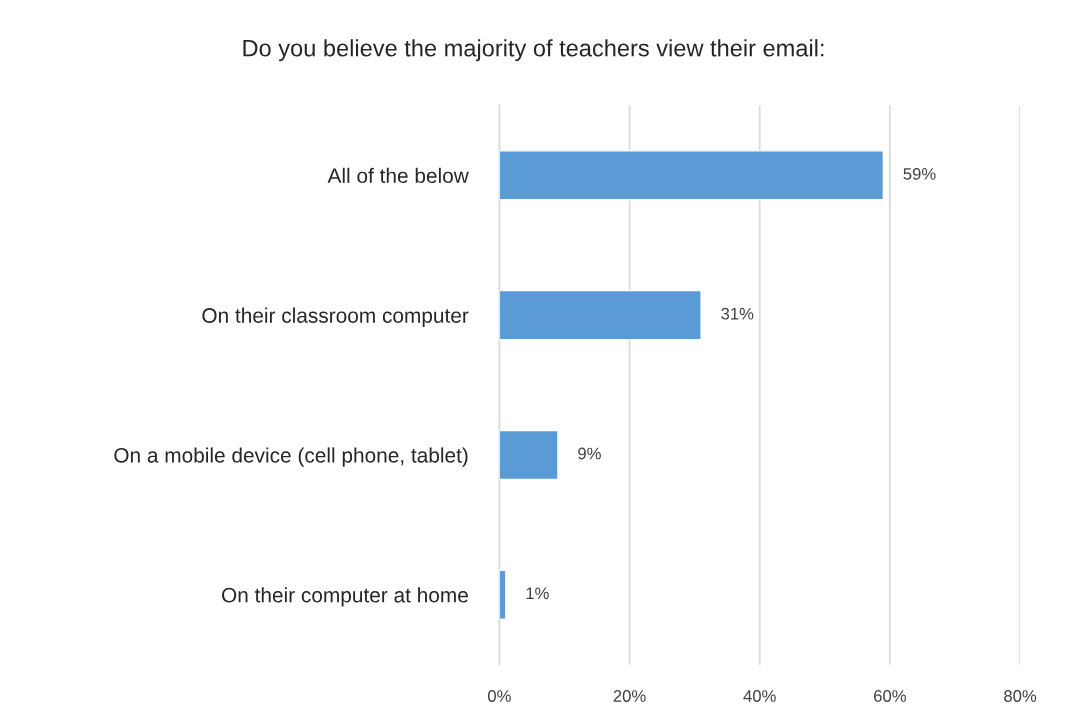  Describe the element at coordinates (629, 696) in the screenshot. I see `x-tick-label: 20%` at that location.